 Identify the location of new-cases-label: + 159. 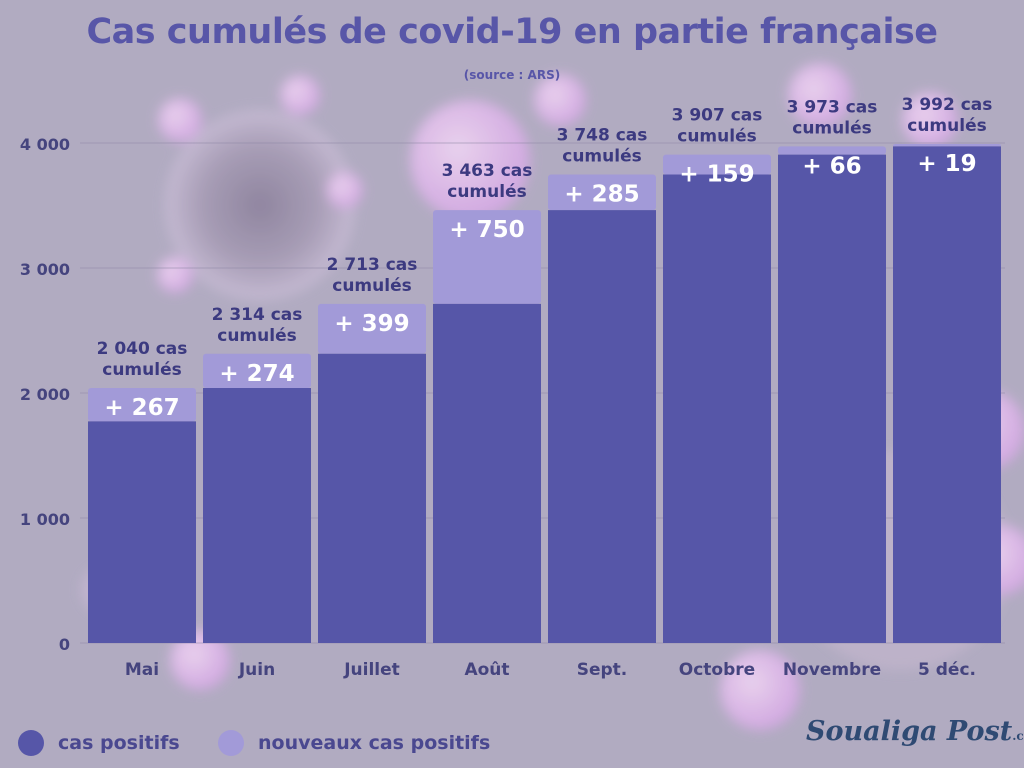
(716, 175).